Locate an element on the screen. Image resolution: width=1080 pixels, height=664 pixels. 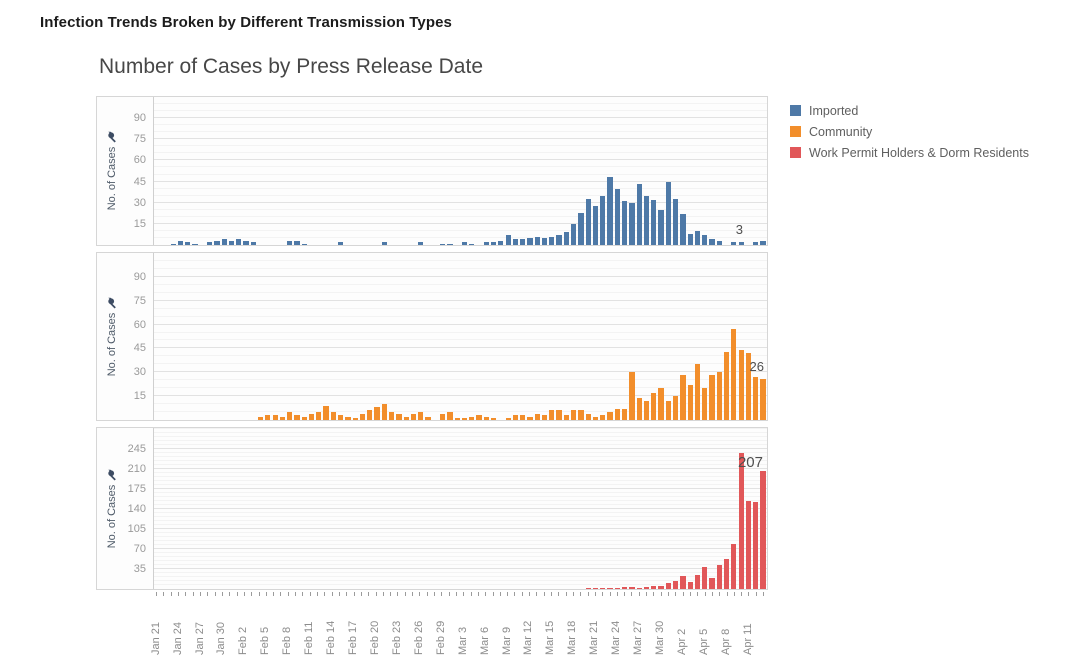
legend-item-work-permit-holders-dorm-residents: Work Permit Holders & Dorm Residents is located at coordinates (935, 153).